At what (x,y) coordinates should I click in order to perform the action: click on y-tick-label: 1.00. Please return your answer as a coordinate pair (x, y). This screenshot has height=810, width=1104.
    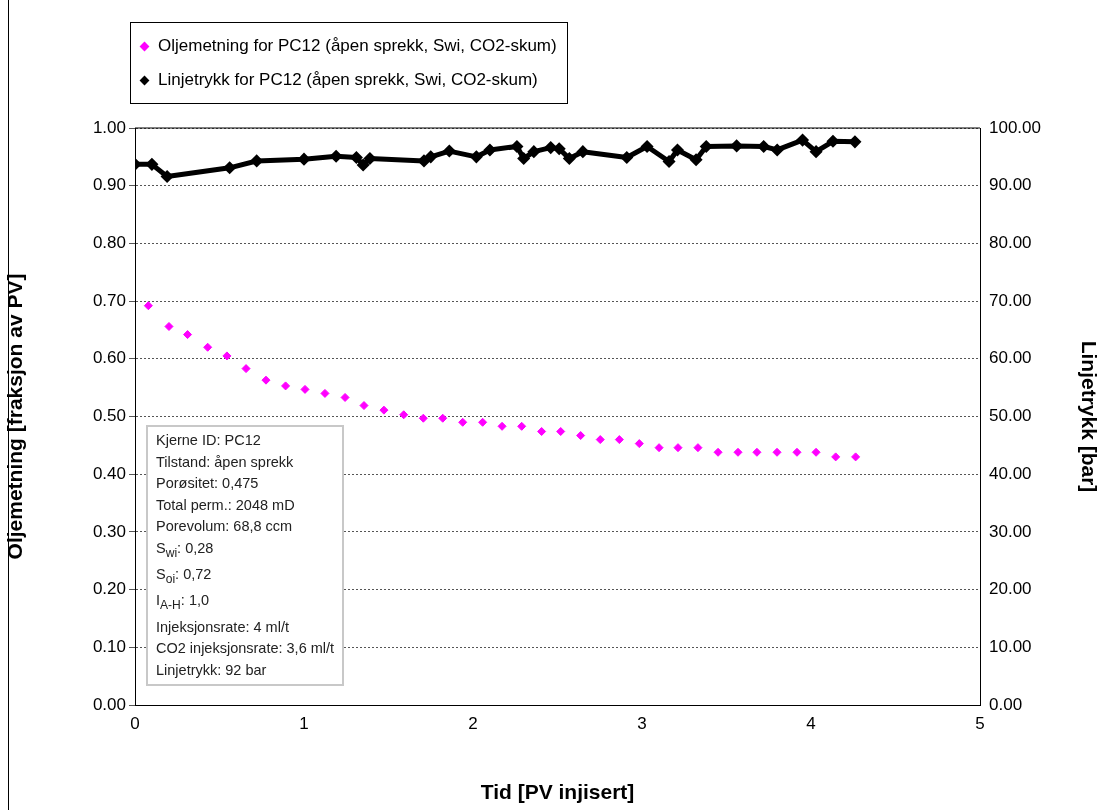
    Looking at the image, I should click on (109, 127).